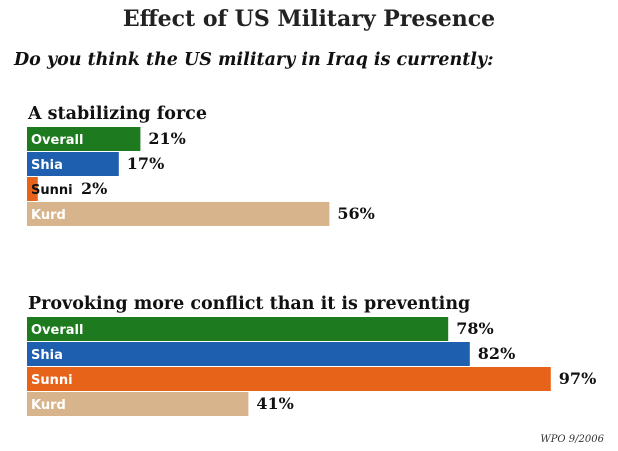 This screenshot has height=451, width=618. I want to click on bar-2-shia, so click(248, 354).